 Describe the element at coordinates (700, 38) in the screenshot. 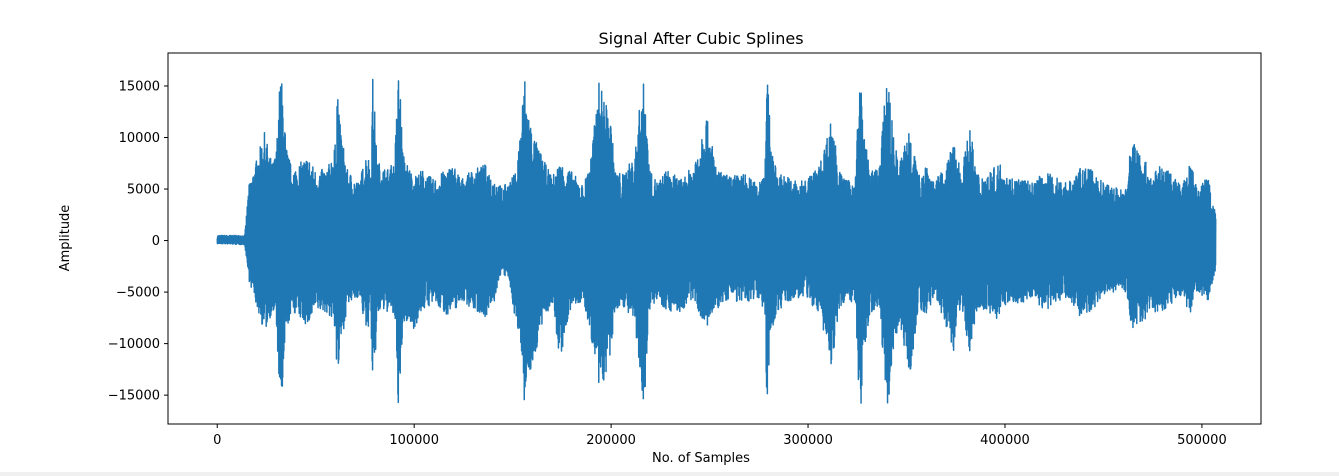

I see `chart-title: Signal After Cubic Splines` at that location.